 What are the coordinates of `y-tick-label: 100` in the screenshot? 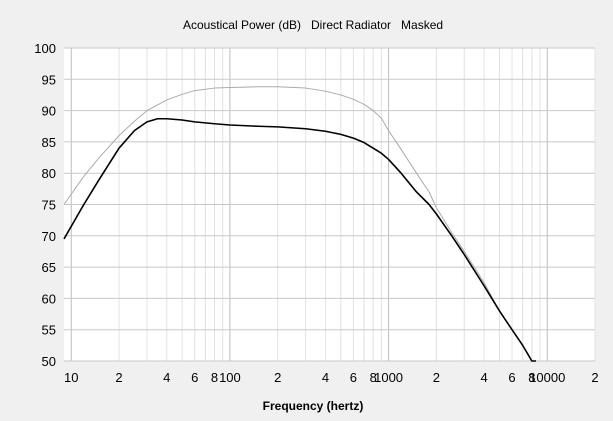 It's located at (45, 48).